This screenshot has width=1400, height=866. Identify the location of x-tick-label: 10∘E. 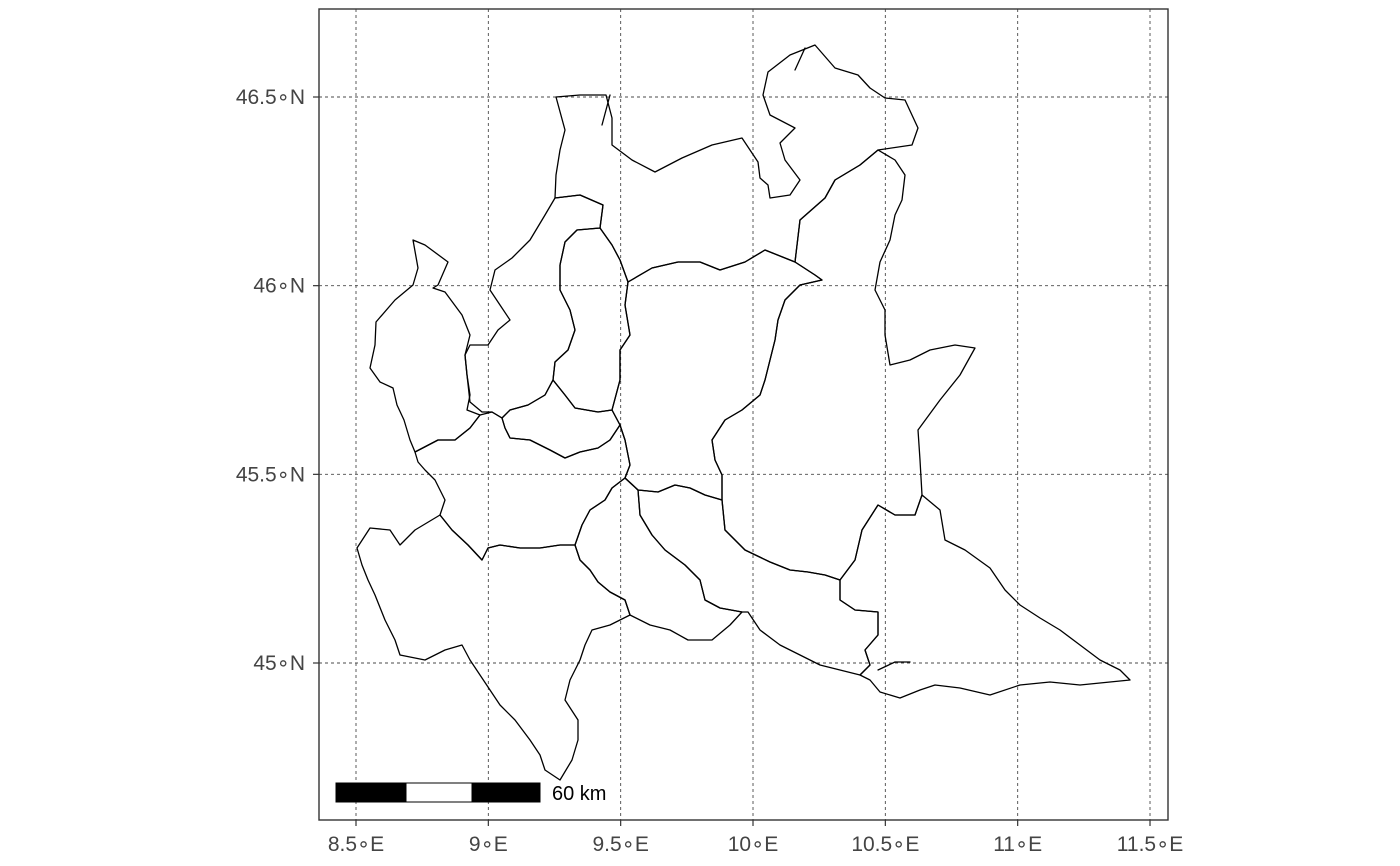
(753, 844).